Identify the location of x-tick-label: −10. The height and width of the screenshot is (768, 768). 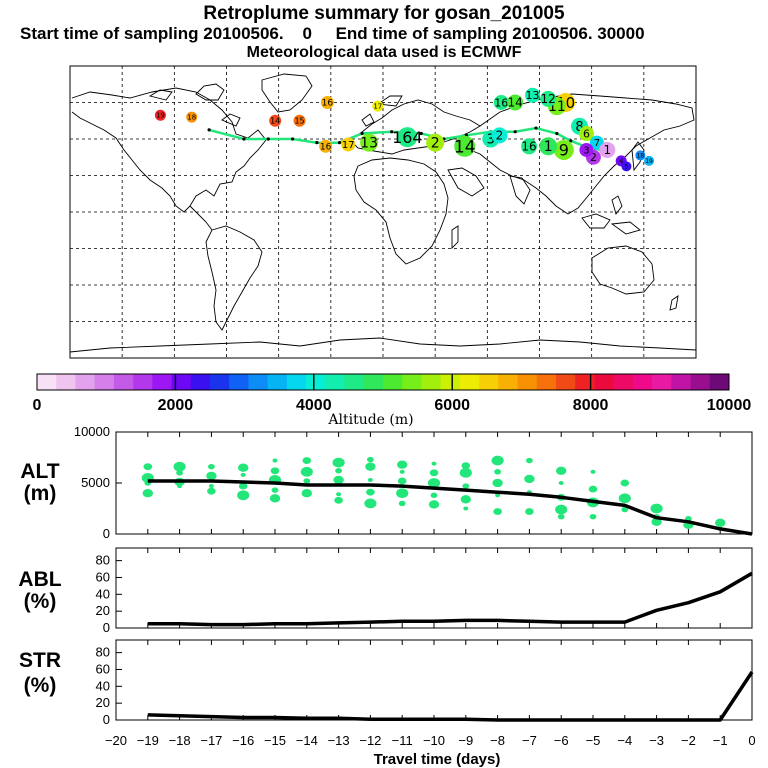
(434, 740).